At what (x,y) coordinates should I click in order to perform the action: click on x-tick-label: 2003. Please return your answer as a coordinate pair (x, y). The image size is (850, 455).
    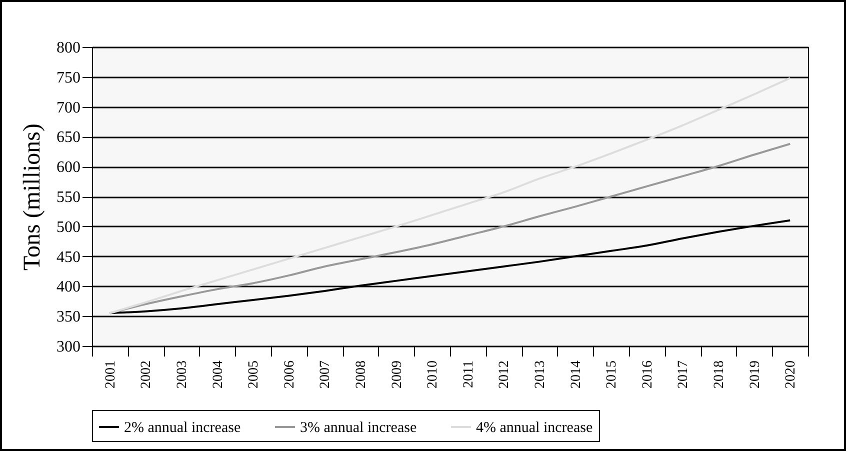
    Looking at the image, I should click on (182, 374).